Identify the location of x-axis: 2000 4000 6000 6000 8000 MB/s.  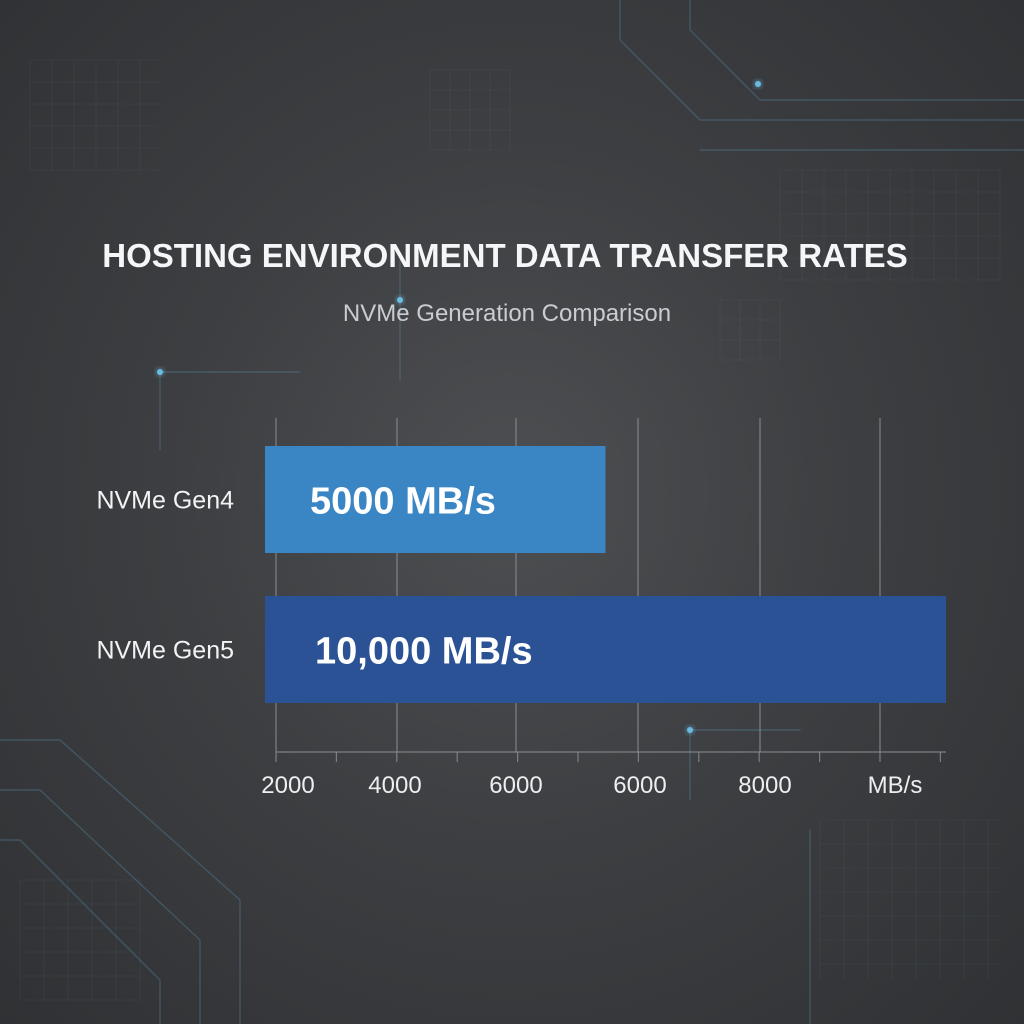
(603, 775).